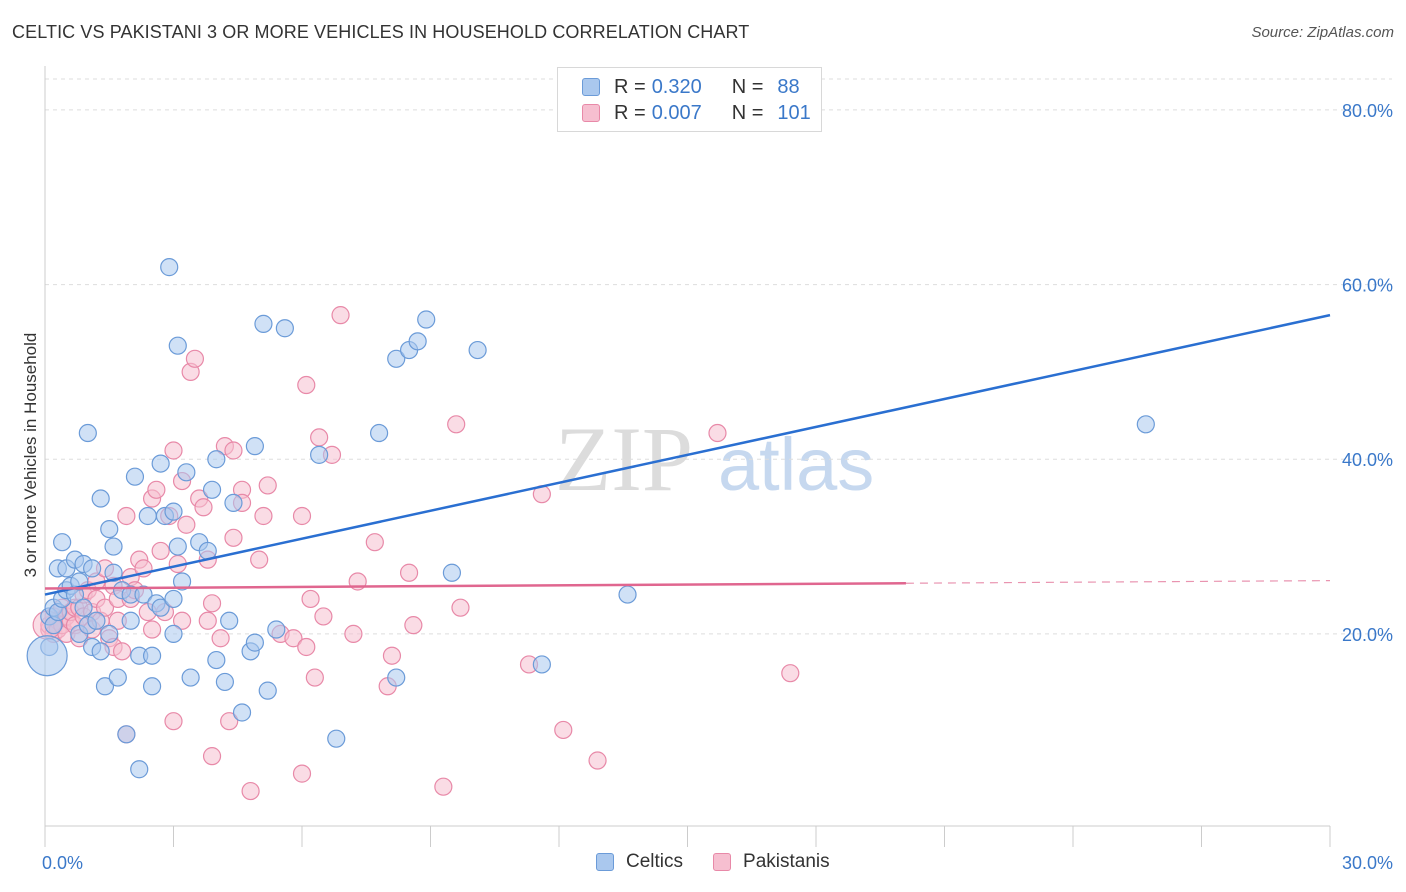 This screenshot has height=892, width=1406. What do you see at coordinates (30, 455) in the screenshot?
I see `y-axis-label: 3 or more Vehicles in Household` at bounding box center [30, 455].